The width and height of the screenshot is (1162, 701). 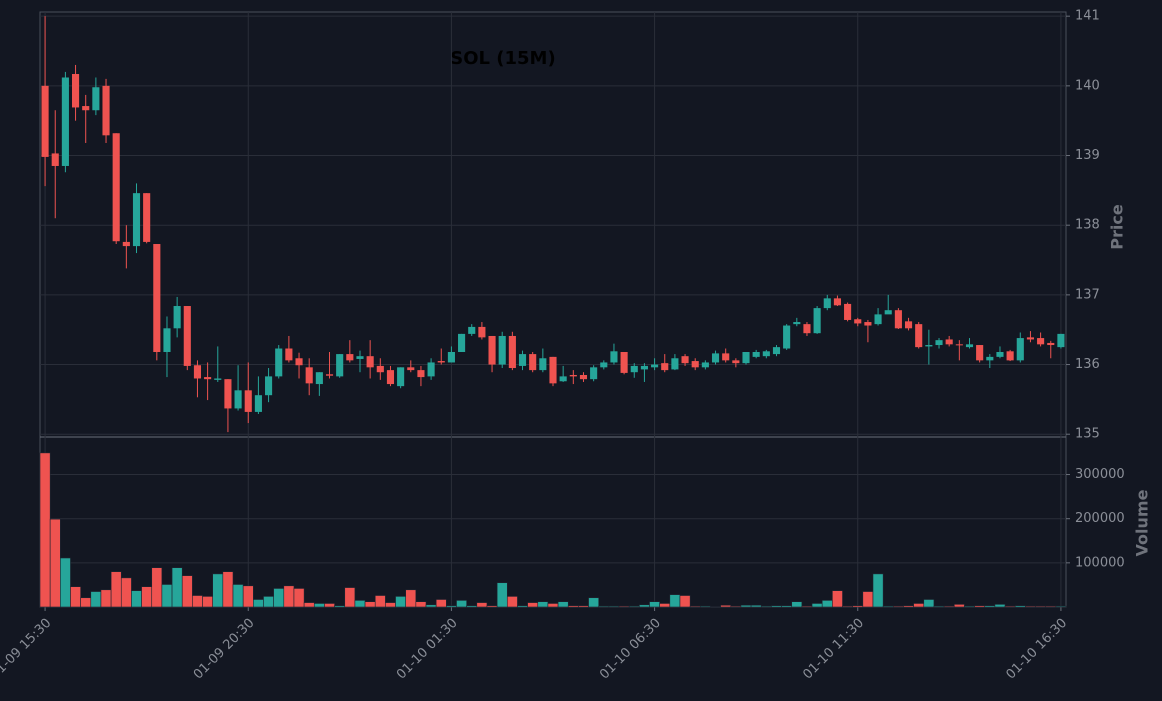 What do you see at coordinates (502, 58) in the screenshot?
I see `chart-title: SOL (15M)` at bounding box center [502, 58].